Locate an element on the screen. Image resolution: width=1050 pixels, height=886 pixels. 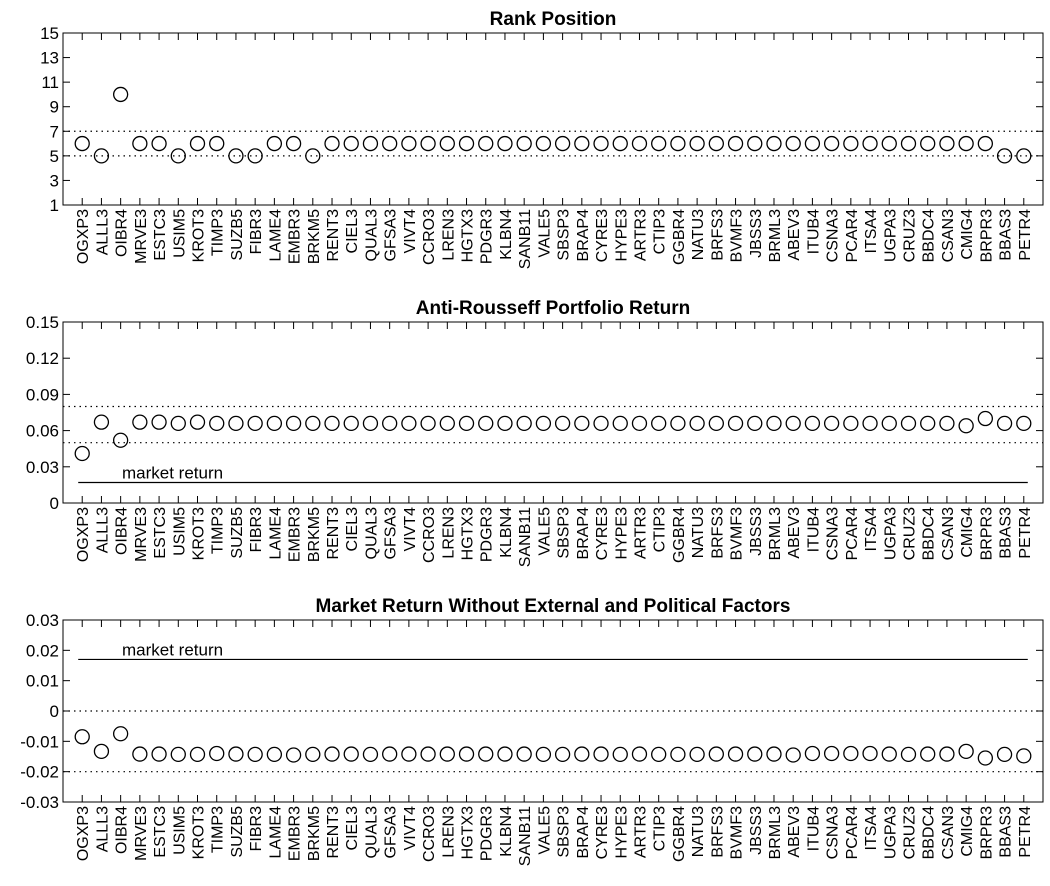
x-category-label: ARTR3 is located at coordinates (640, 832).